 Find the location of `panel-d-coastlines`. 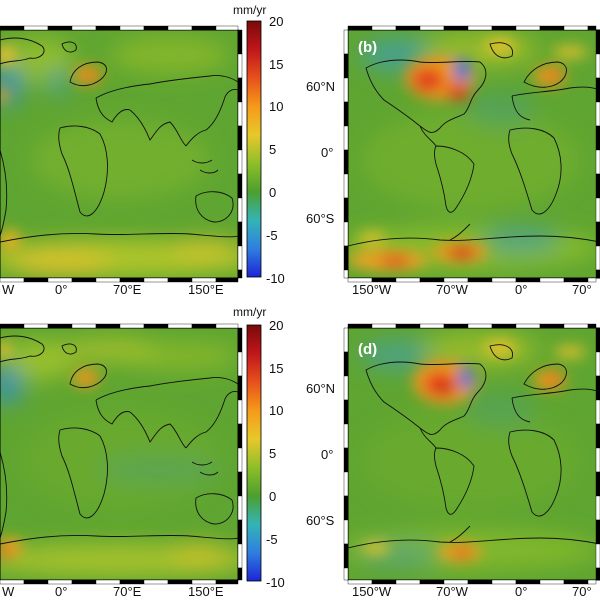

panel-d-coastlines is located at coordinates (474, 446).